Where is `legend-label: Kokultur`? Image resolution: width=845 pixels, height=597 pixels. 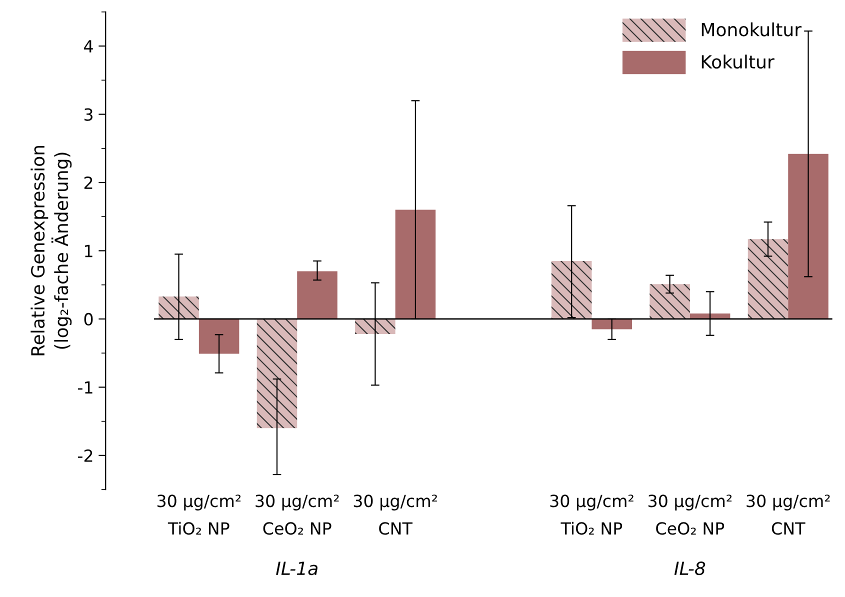 legend-label: Kokultur is located at coordinates (738, 61).